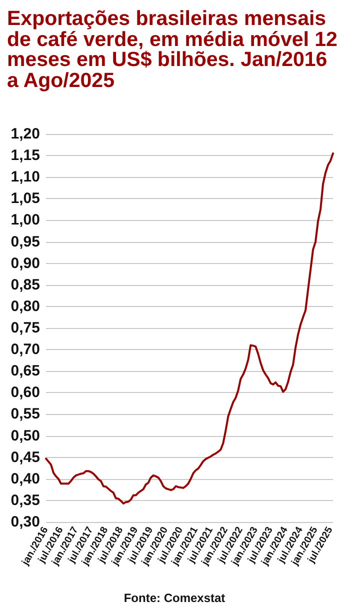 The width and height of the screenshot is (349, 610). What do you see at coordinates (25, 285) in the screenshot?
I see `y-tick-label: 0,85` at bounding box center [25, 285].